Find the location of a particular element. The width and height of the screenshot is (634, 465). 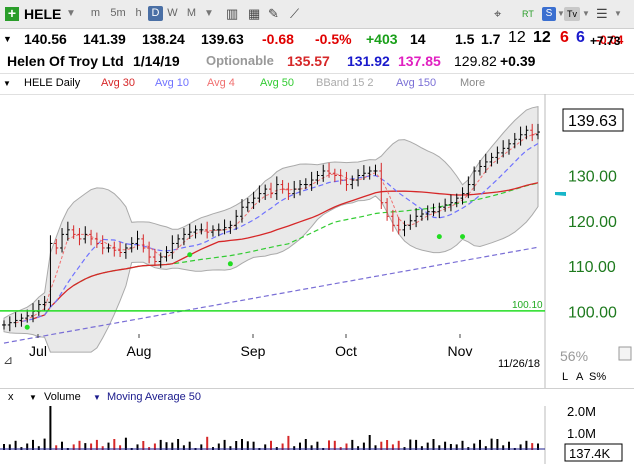

x-tick-label: Jul is located at coordinates (38, 351).